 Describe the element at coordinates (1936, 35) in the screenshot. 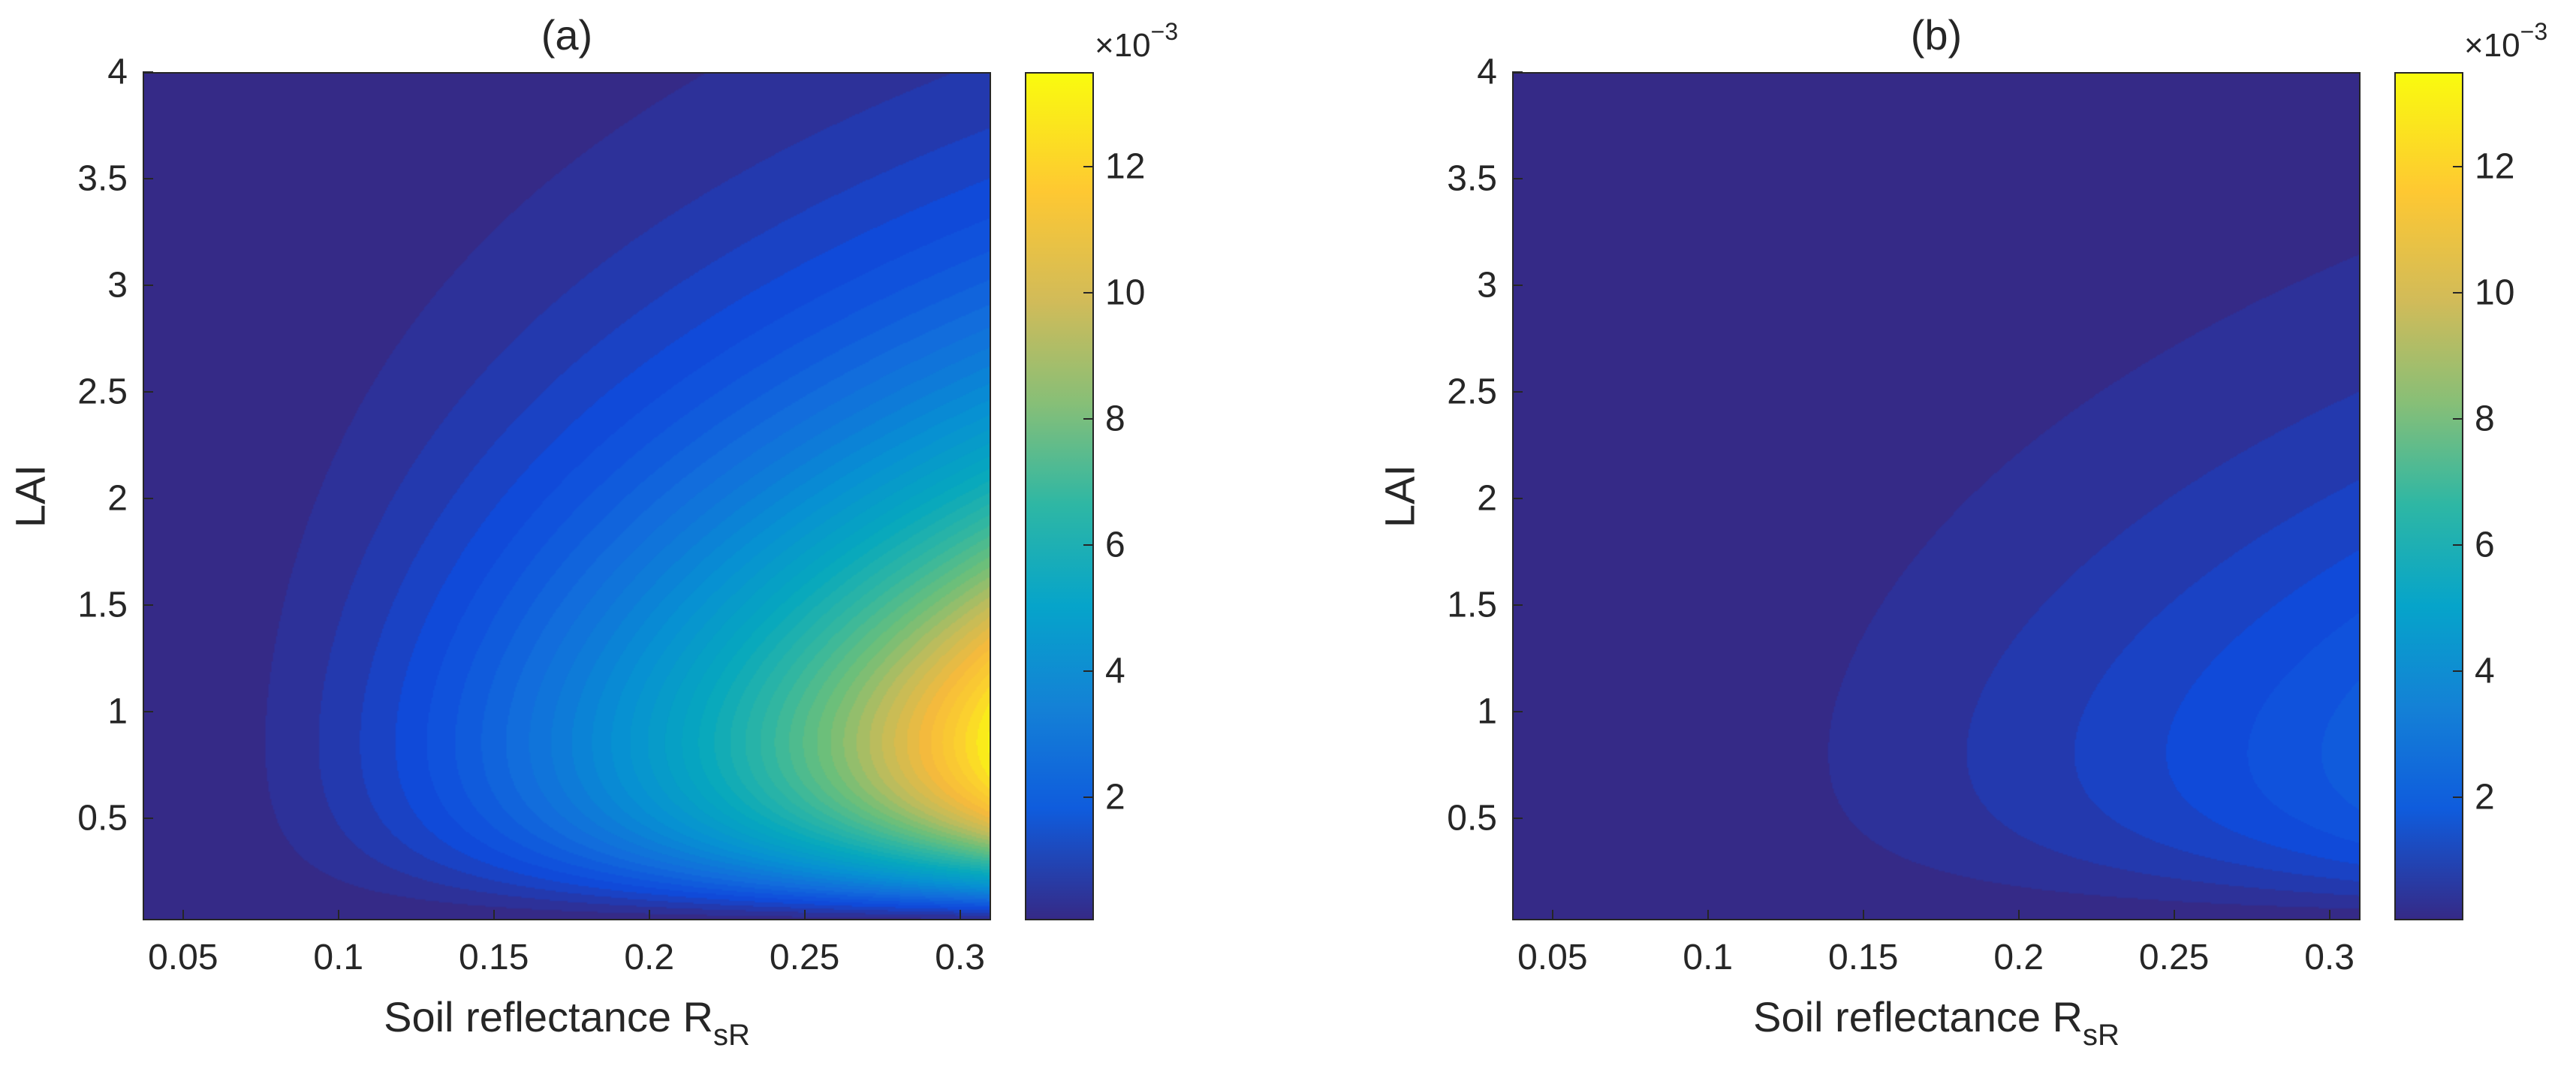

I see `chart-title: (b)` at that location.